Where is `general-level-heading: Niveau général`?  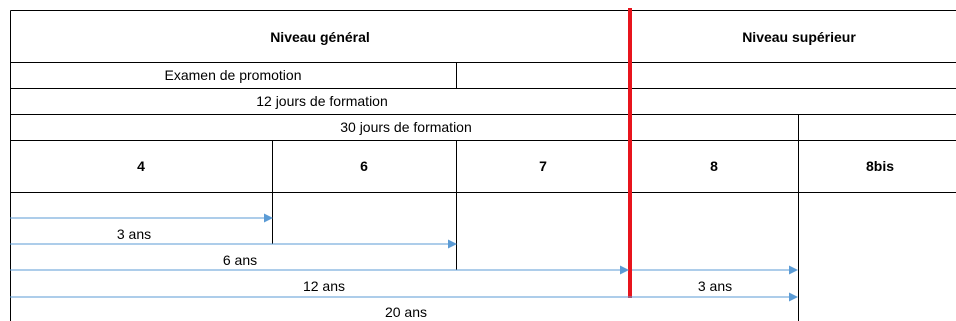 general-level-heading: Niveau général is located at coordinates (320, 37).